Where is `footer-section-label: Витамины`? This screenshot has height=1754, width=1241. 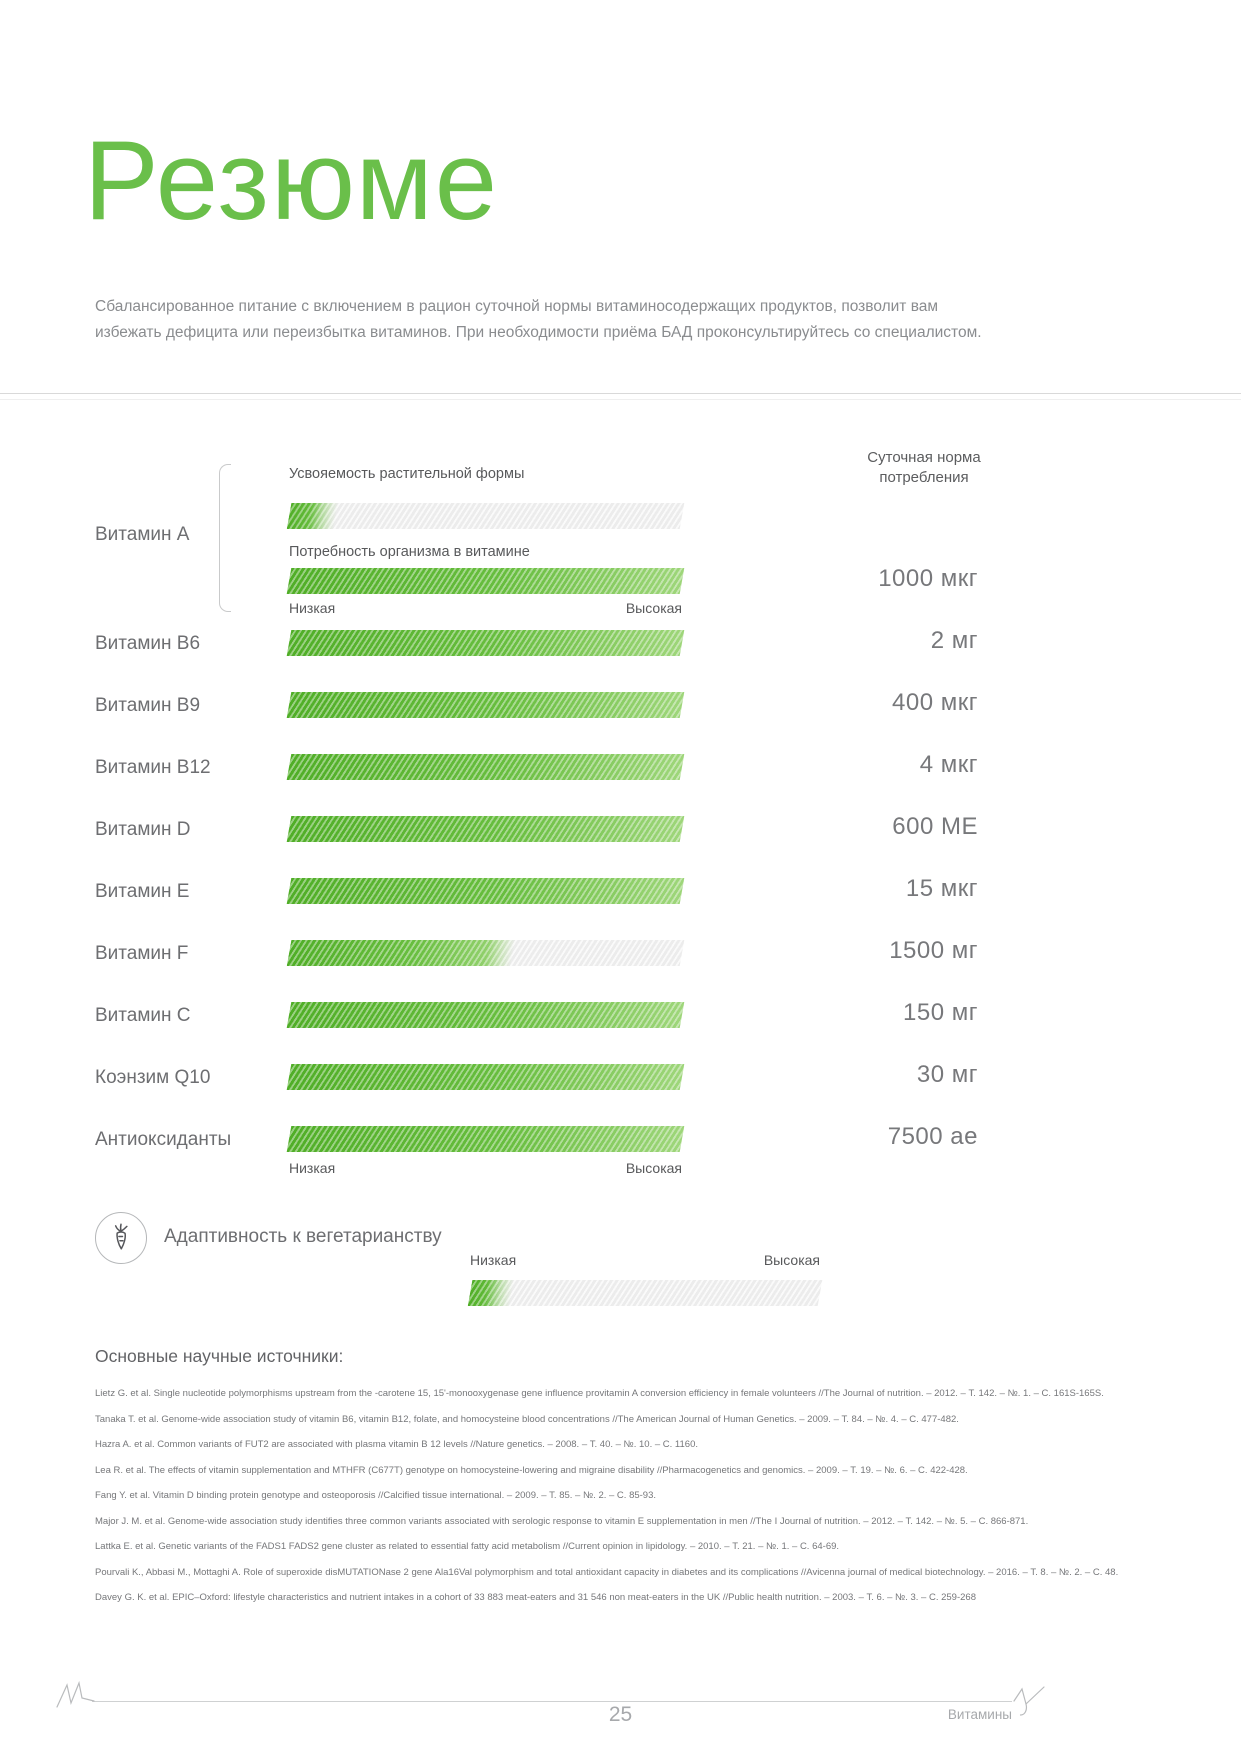 footer-section-label: Витамины is located at coordinates (979, 1714).